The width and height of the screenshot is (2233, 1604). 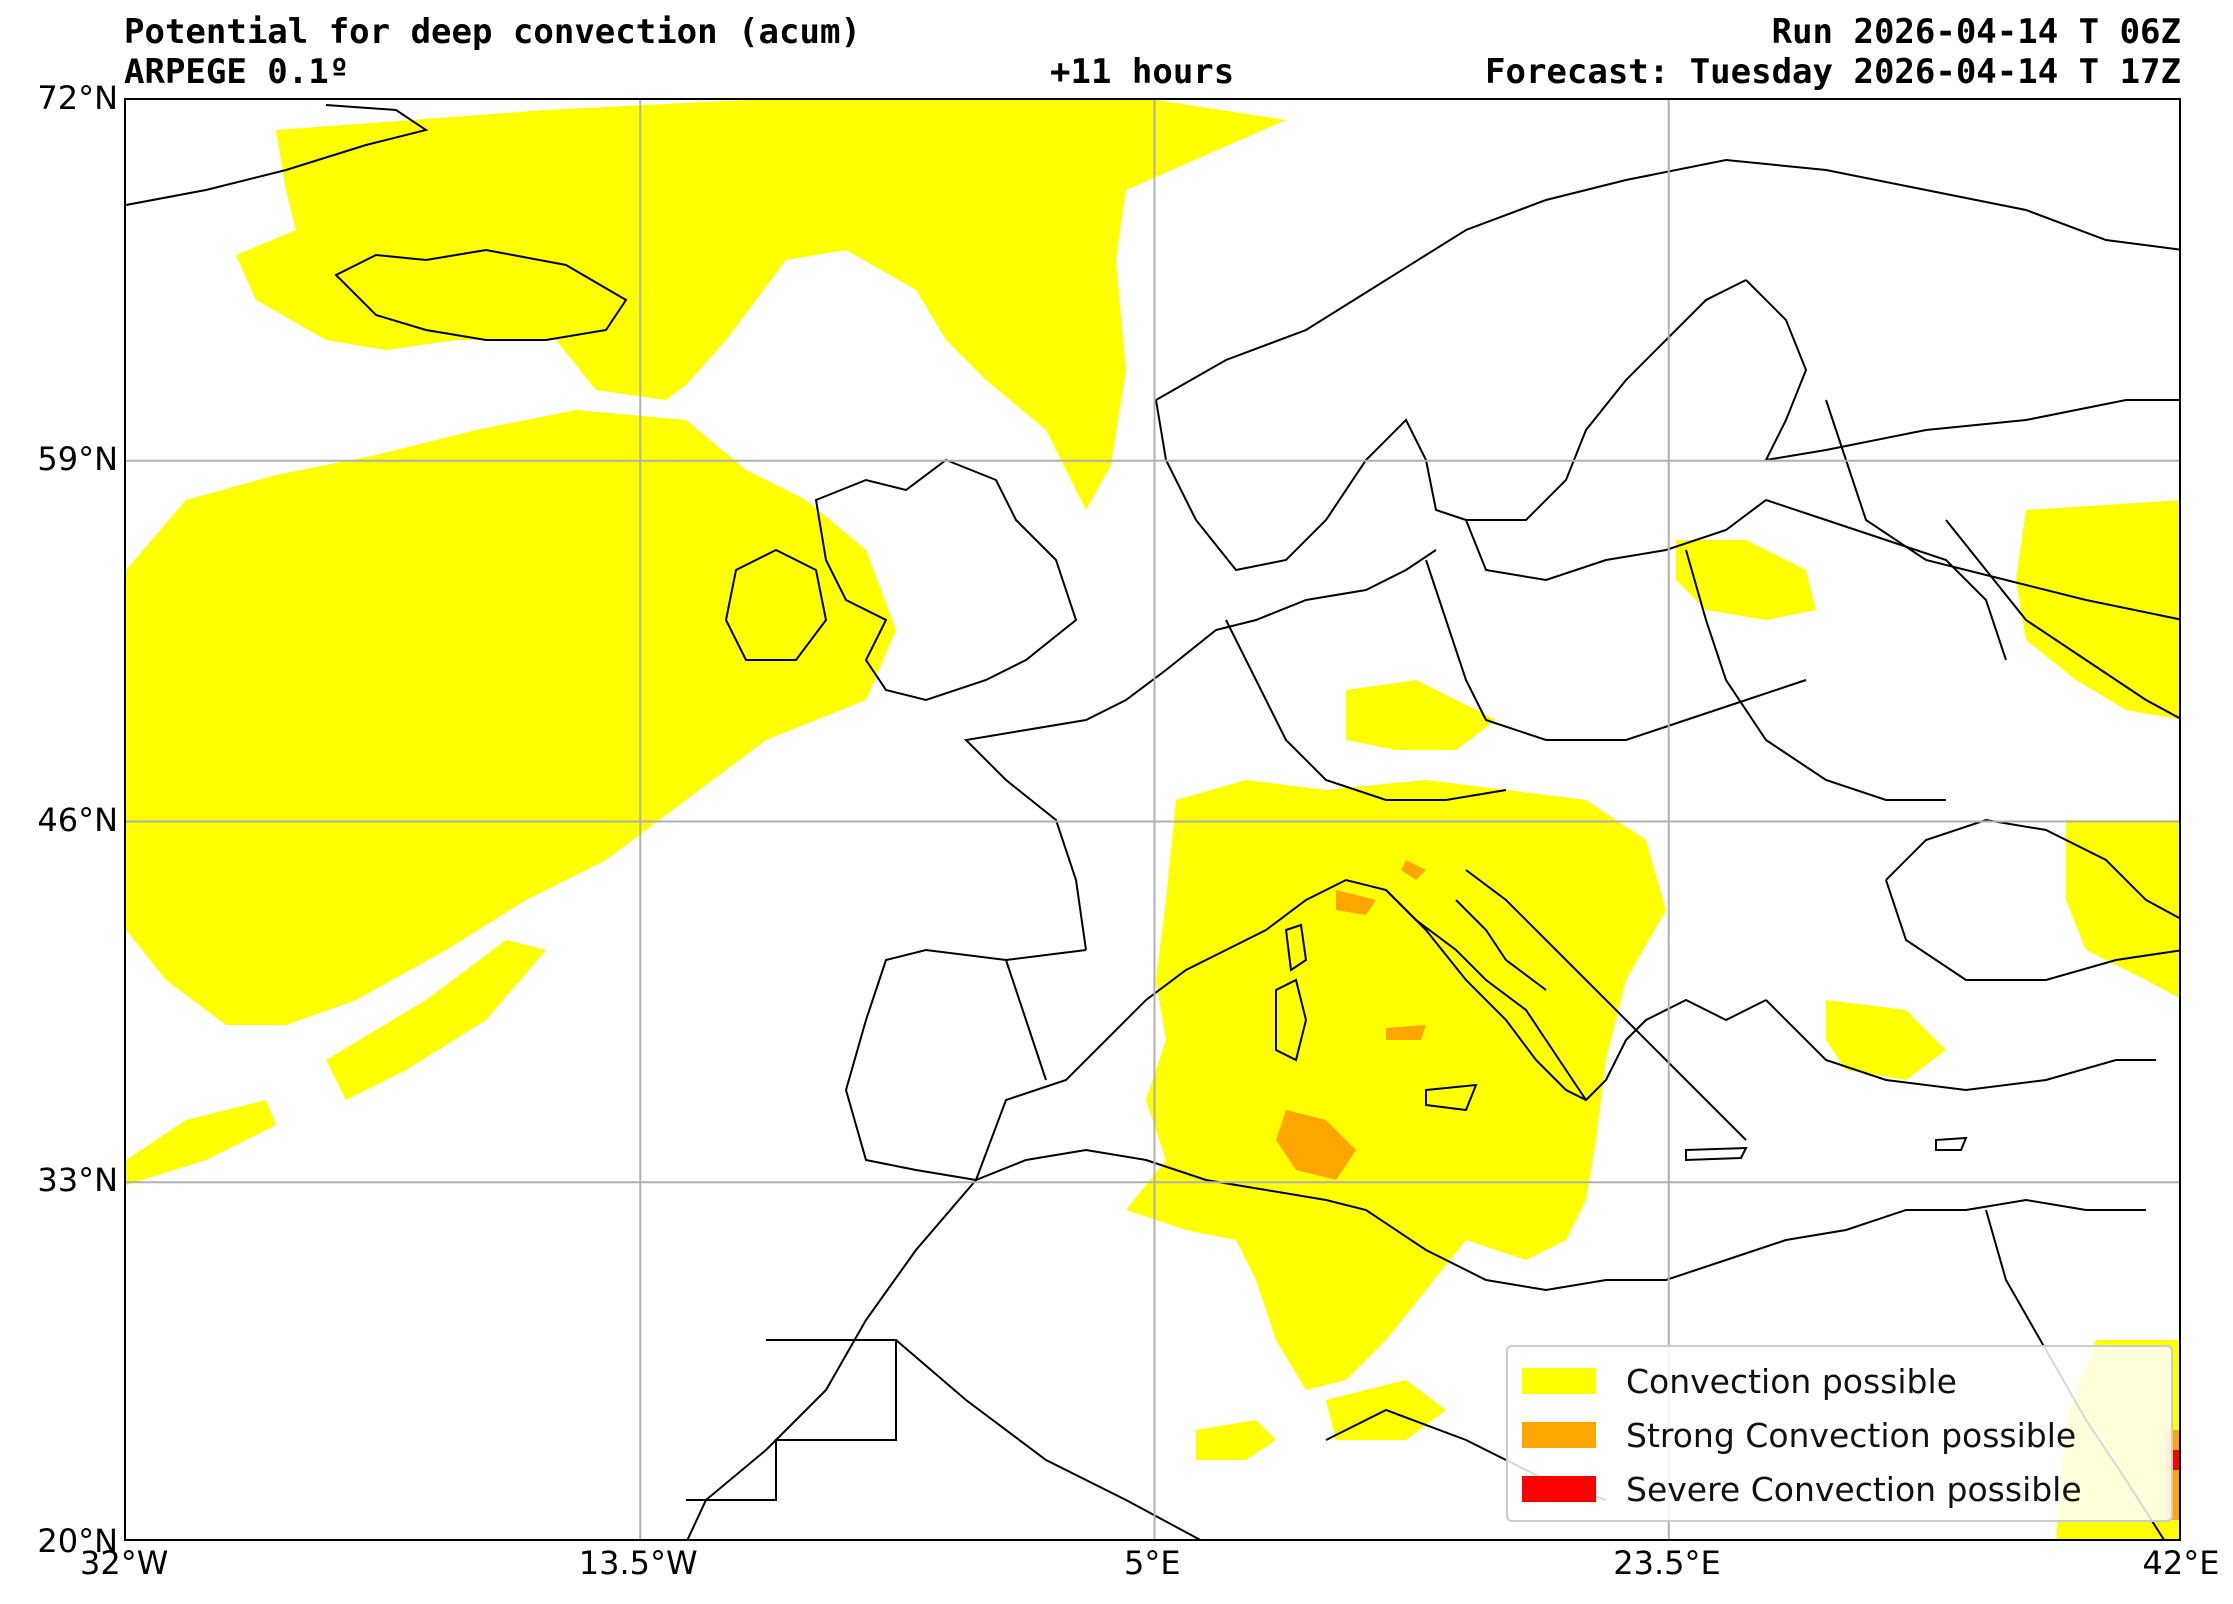 I want to click on island-sardinia, so click(x=1291, y=1020).